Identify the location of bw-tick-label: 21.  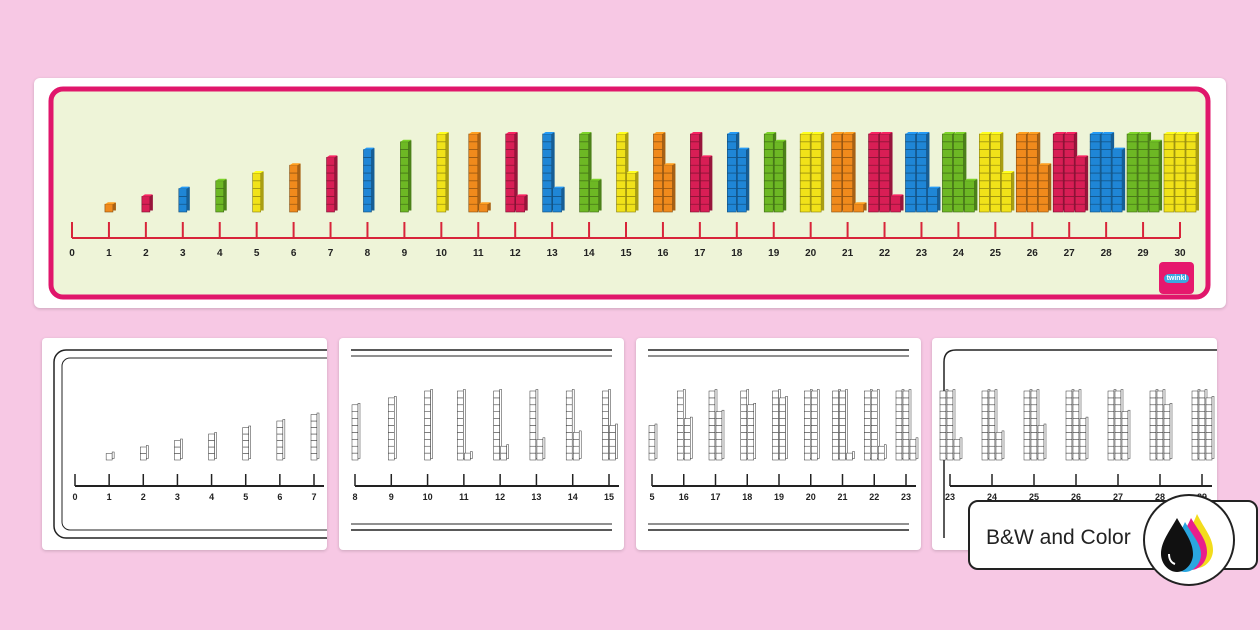
(842, 497).